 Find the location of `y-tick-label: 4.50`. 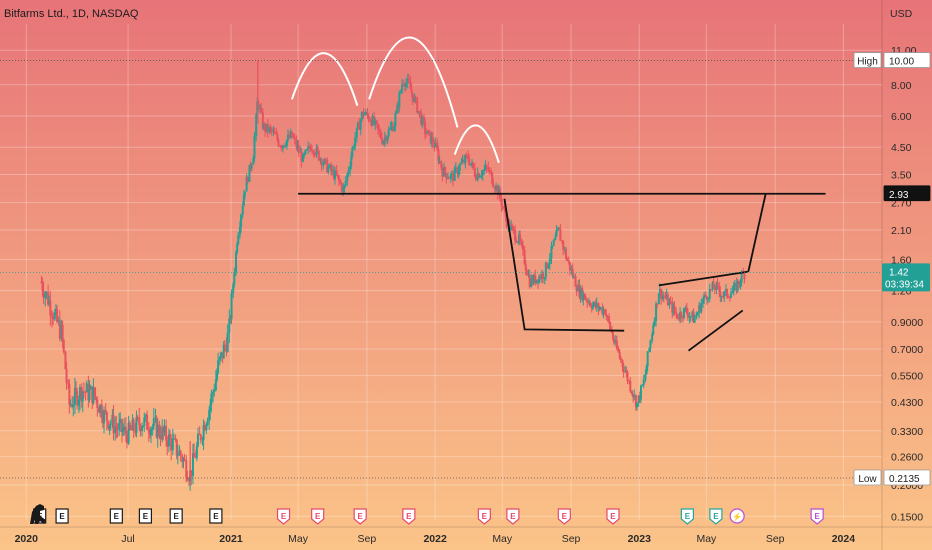

y-tick-label: 4.50 is located at coordinates (901, 148).